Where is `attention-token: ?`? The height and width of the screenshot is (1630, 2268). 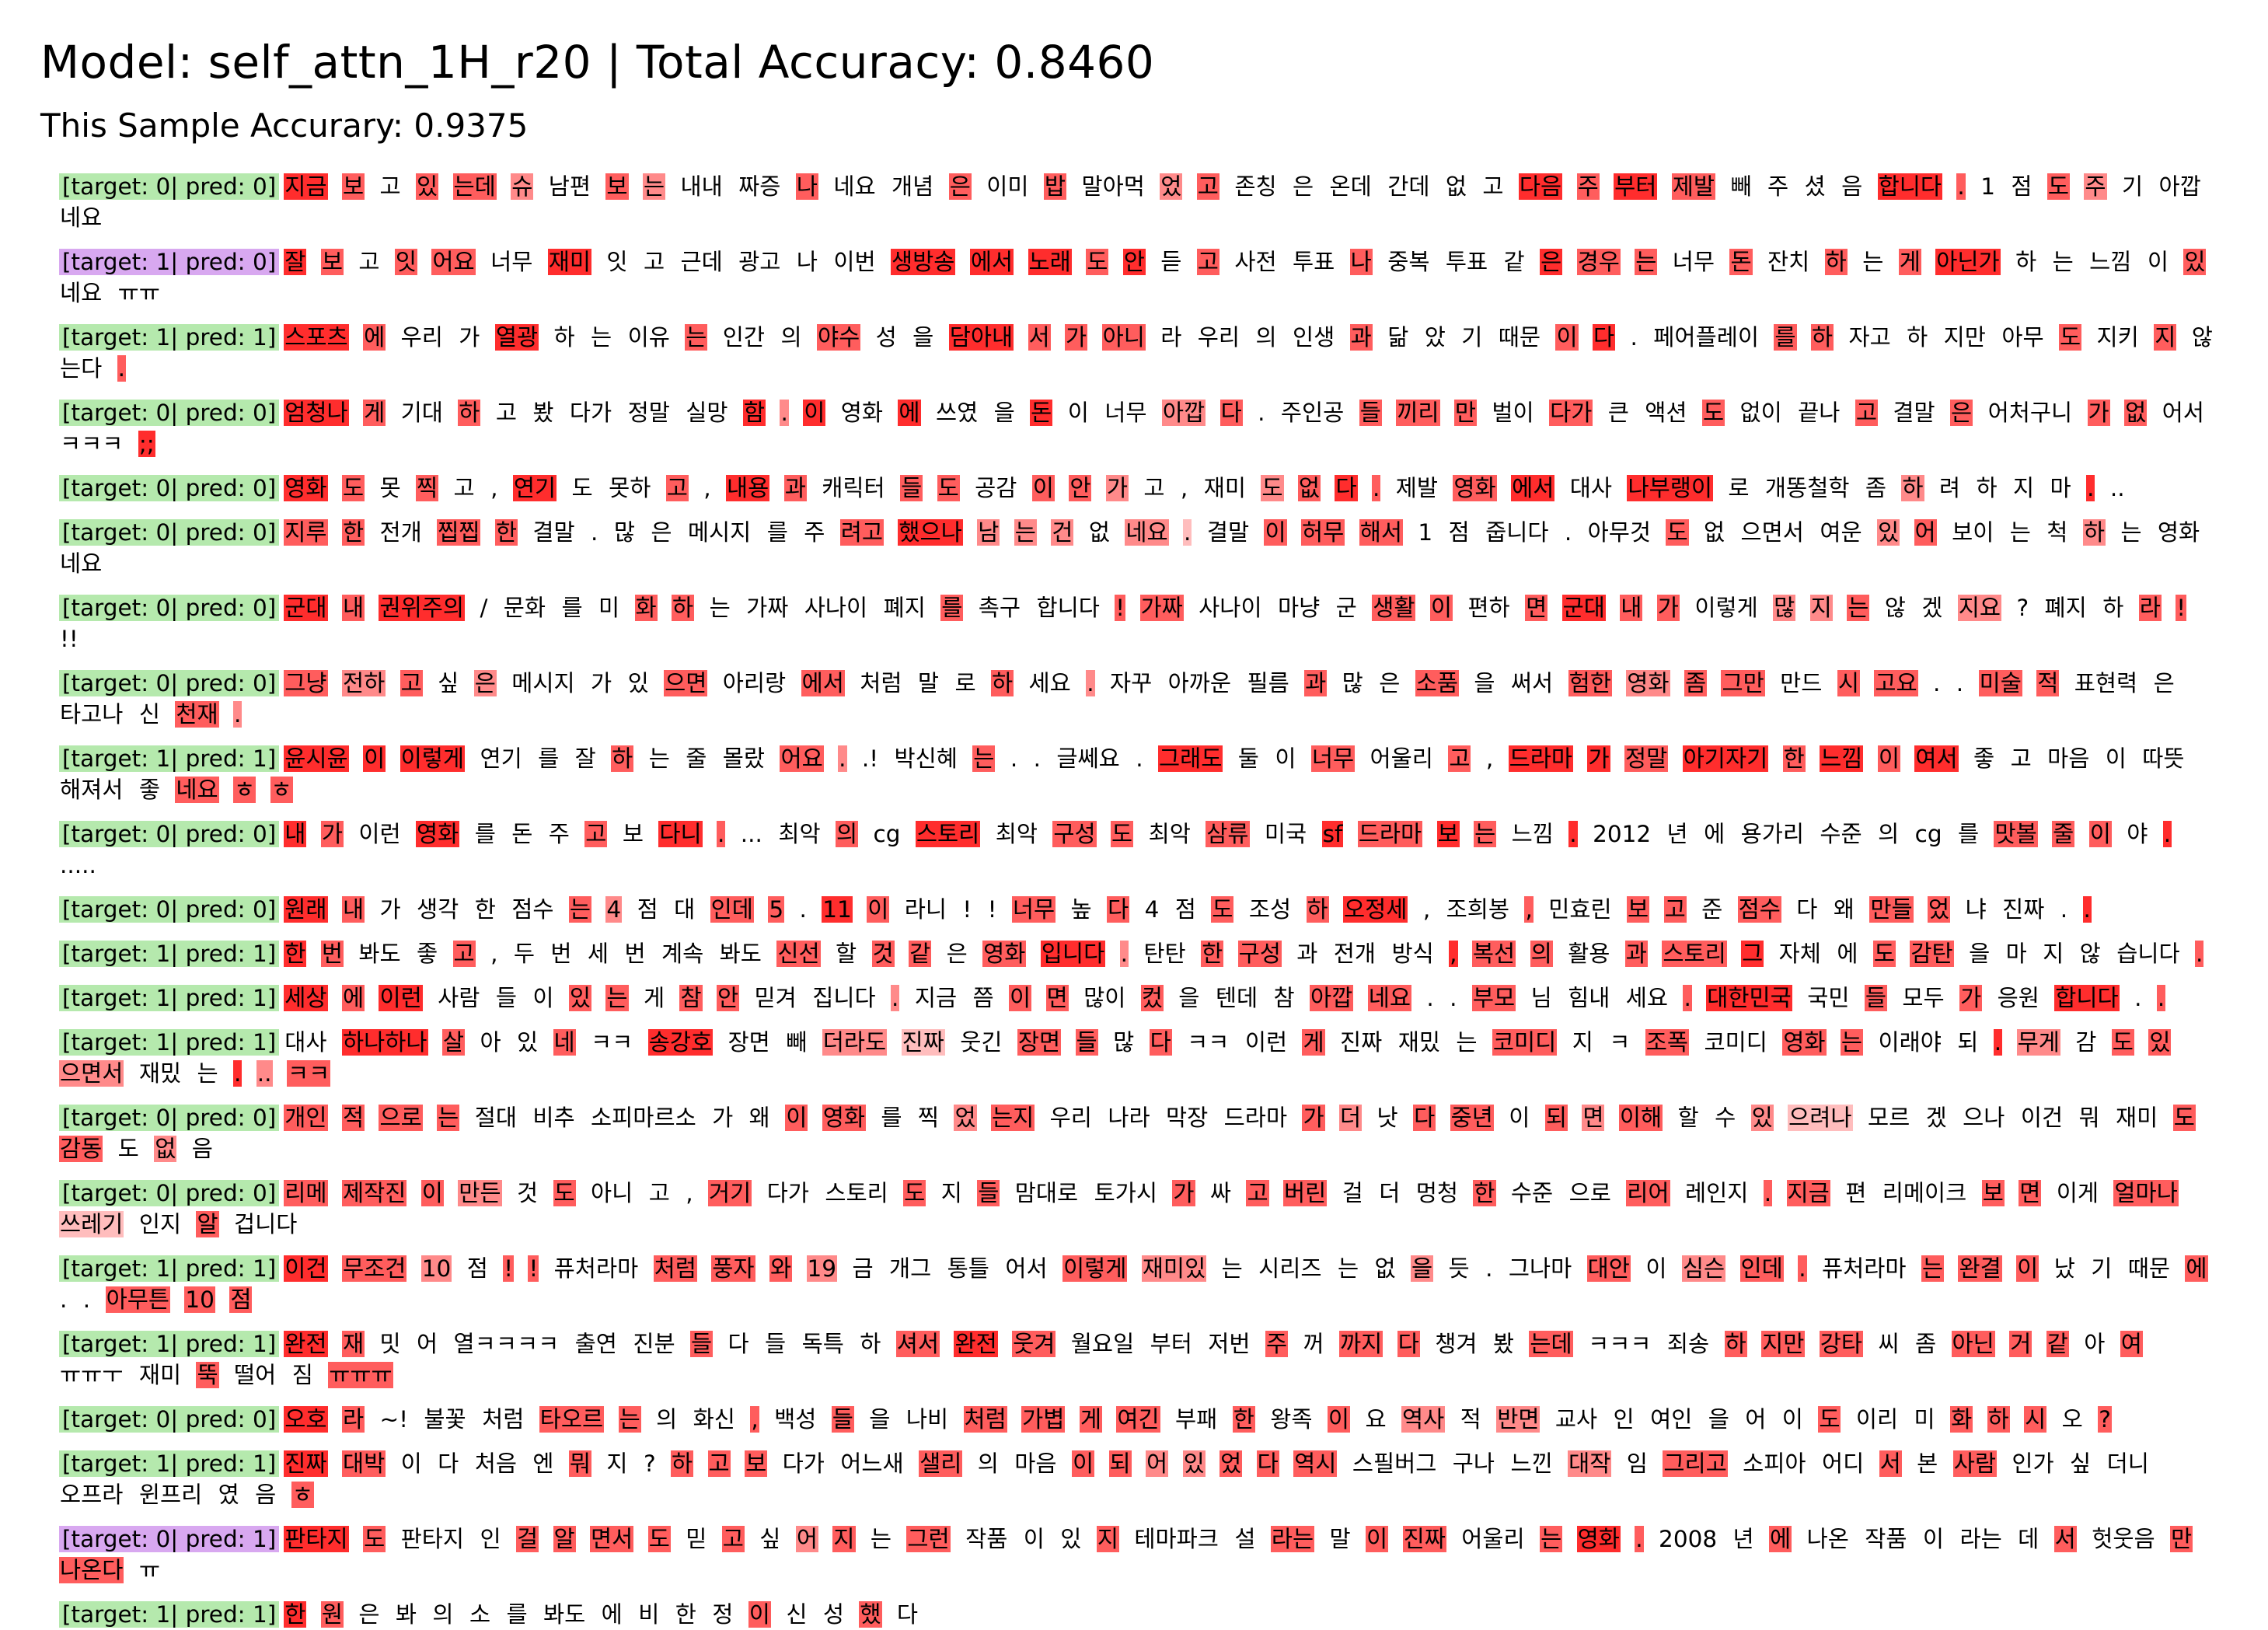
attention-token: ? is located at coordinates (2023, 608).